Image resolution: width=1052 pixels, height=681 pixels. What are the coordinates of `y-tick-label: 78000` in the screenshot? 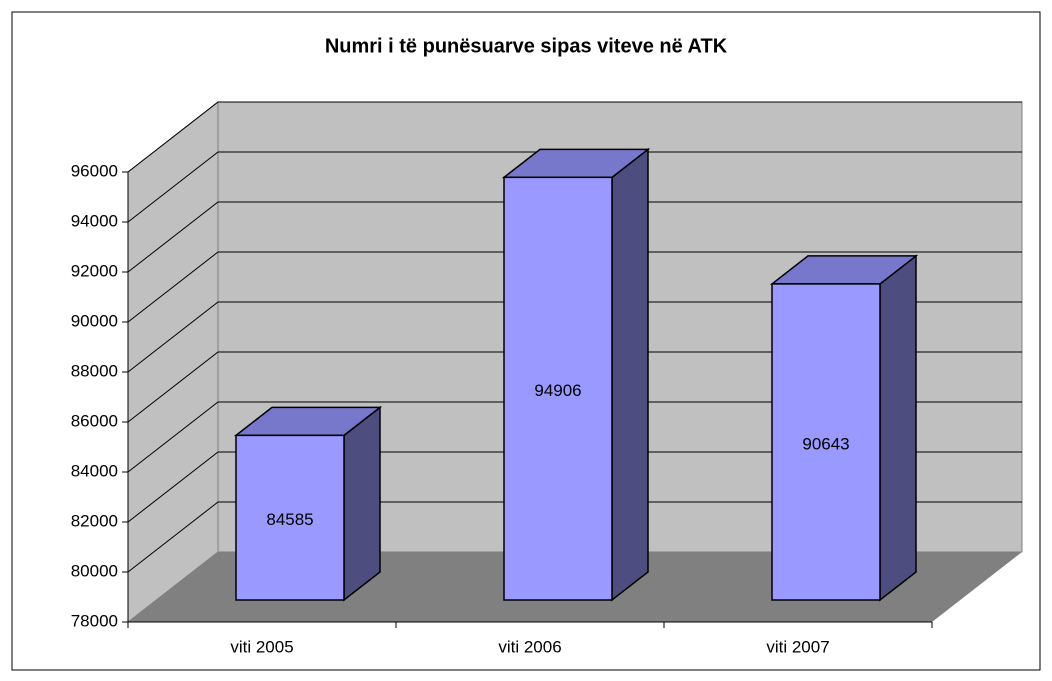 It's located at (94, 620).